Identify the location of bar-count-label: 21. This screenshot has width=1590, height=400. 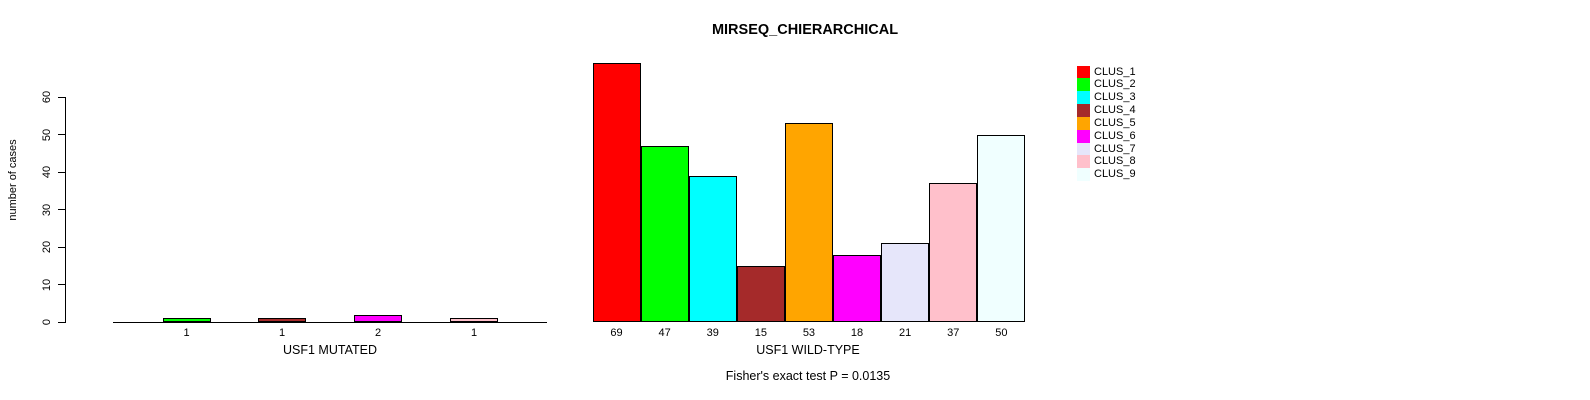
(905, 333).